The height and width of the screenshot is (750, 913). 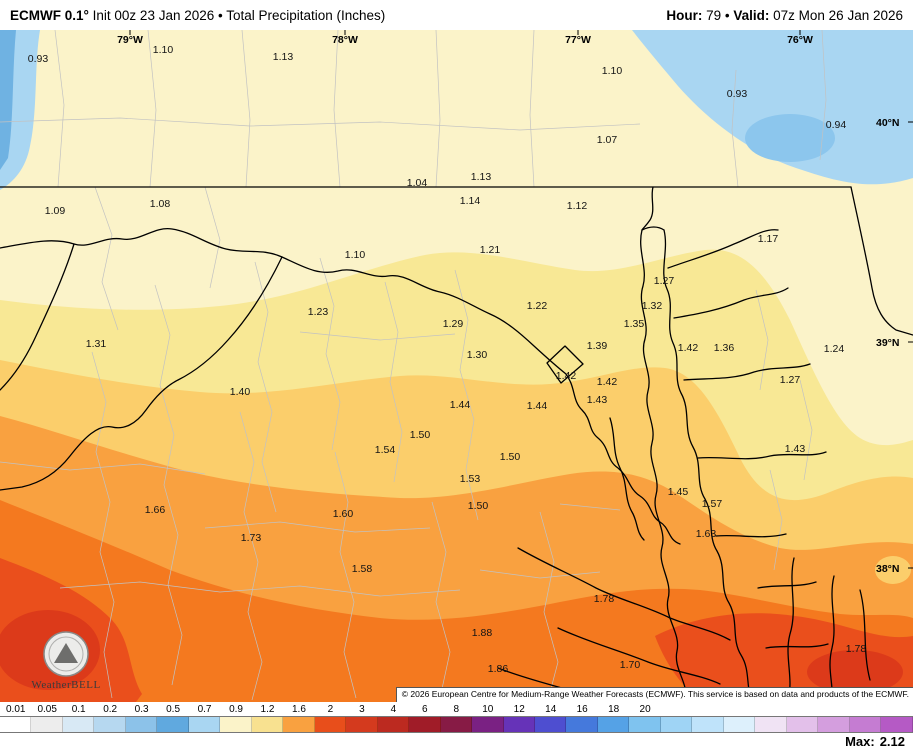 I want to click on valid-time: Hour: 79 • Valid: 07z Mon 26 Jan 2026, so click(x=784, y=15).